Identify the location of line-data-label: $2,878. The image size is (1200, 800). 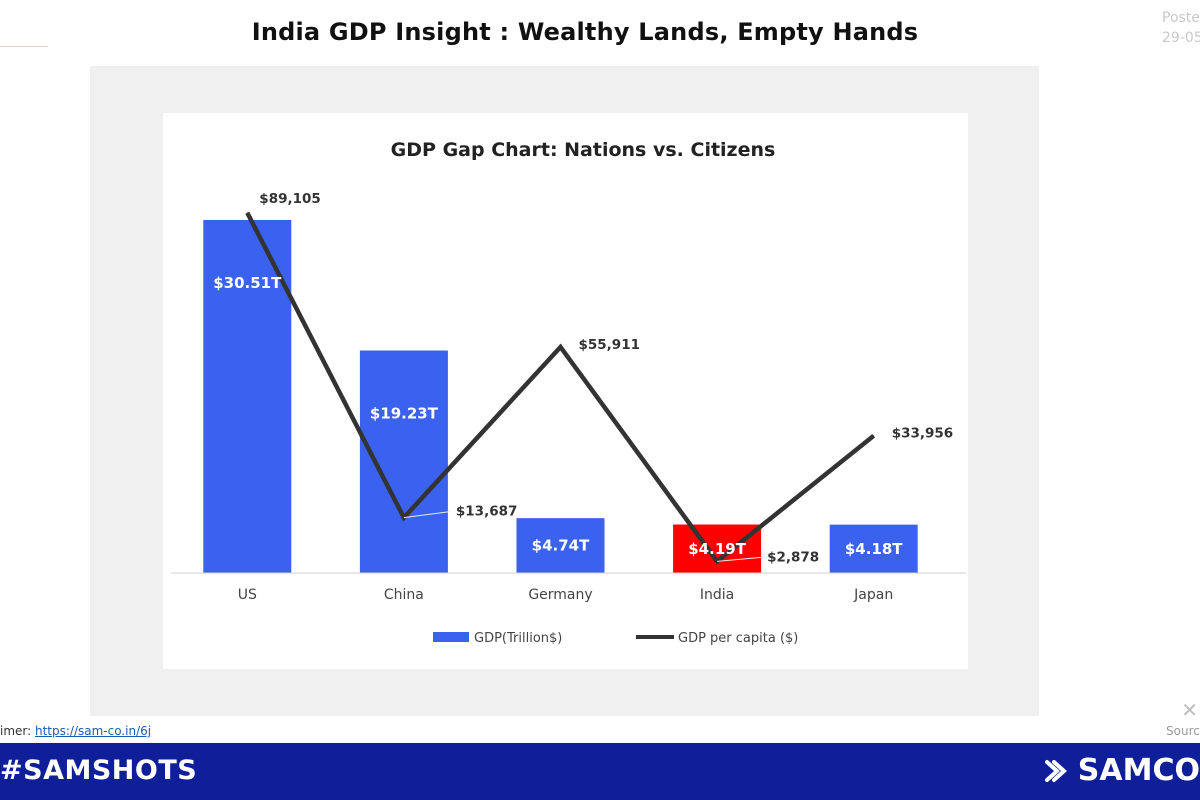
(793, 557).